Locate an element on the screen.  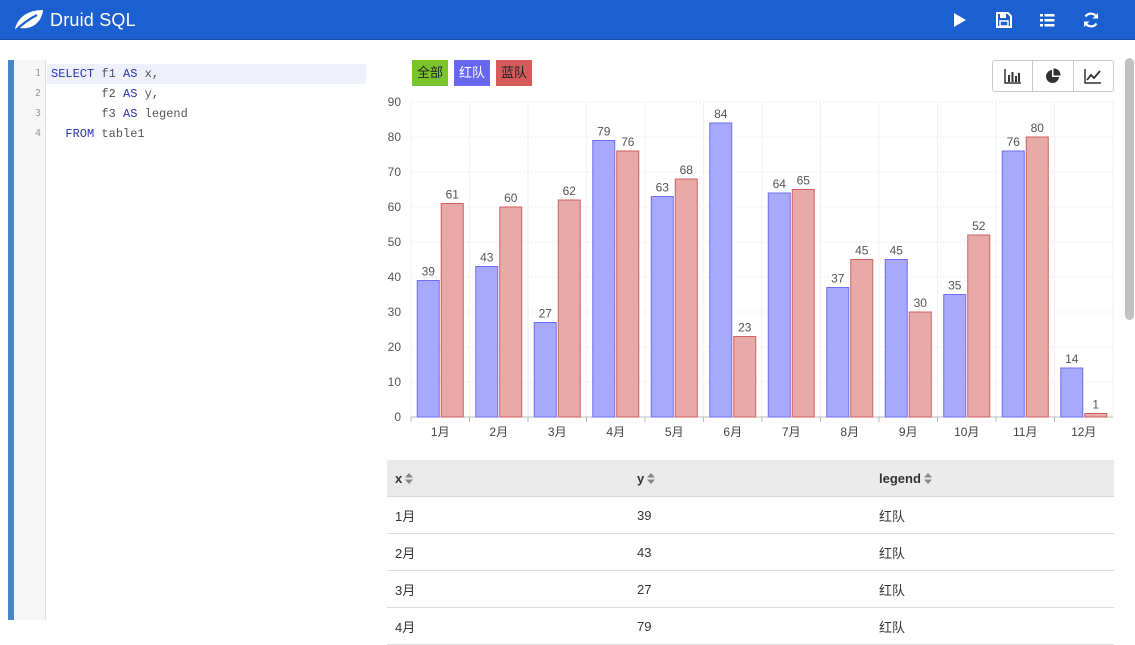
pie-chart-button is located at coordinates (1053, 76).